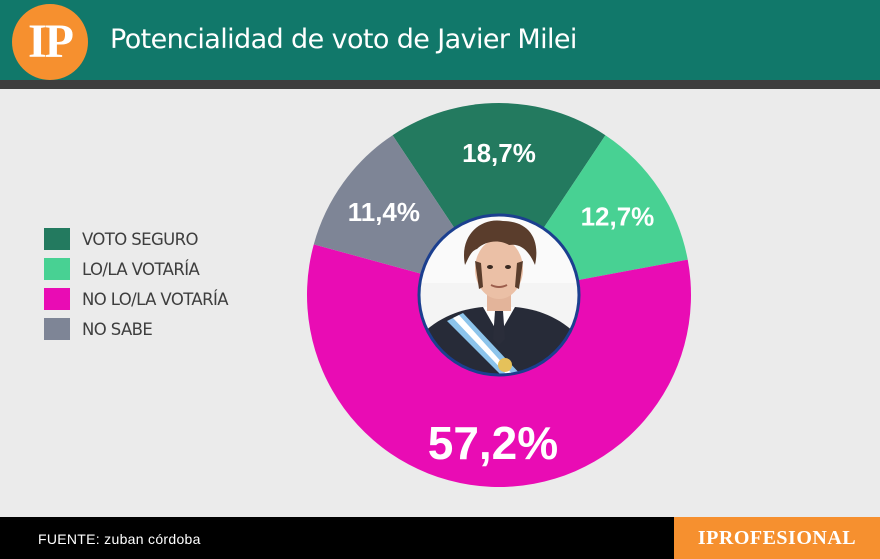  I want to click on slice-voto-seguro, so click(499, 199).